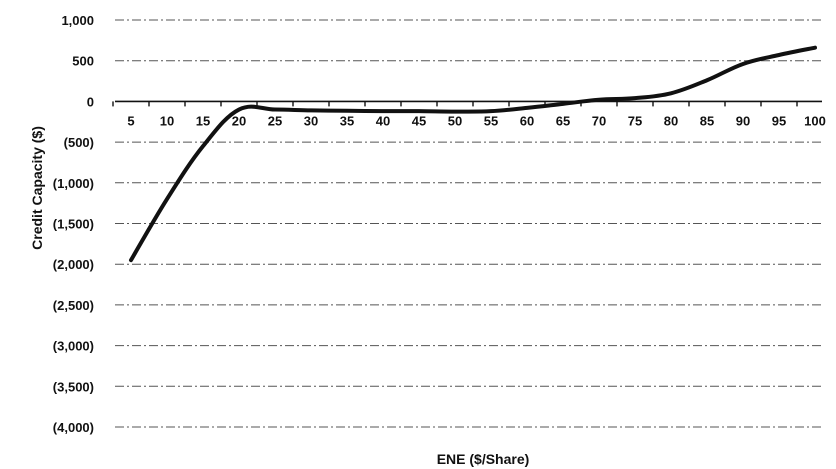 The image size is (836, 469). What do you see at coordinates (73, 346) in the screenshot?
I see `y-tick-label: (3,000)` at bounding box center [73, 346].